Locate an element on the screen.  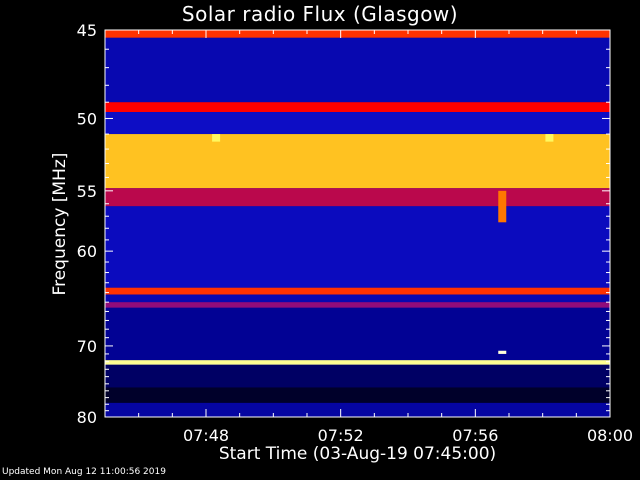
x-axis-label: Start Time (03-Aug-19 07:45:00) is located at coordinates (357, 454).